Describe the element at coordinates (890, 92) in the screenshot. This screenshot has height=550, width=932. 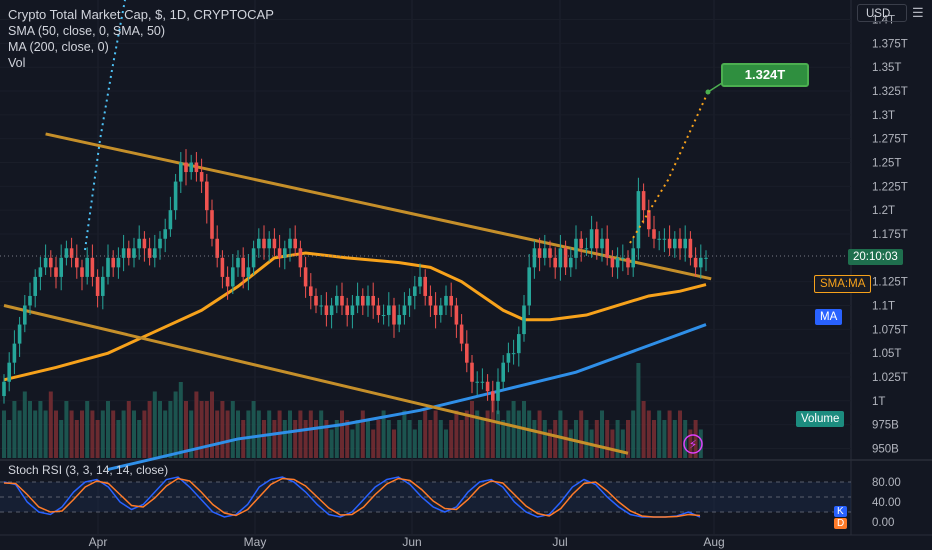
I see `y-tick-label: 1.325T` at that location.